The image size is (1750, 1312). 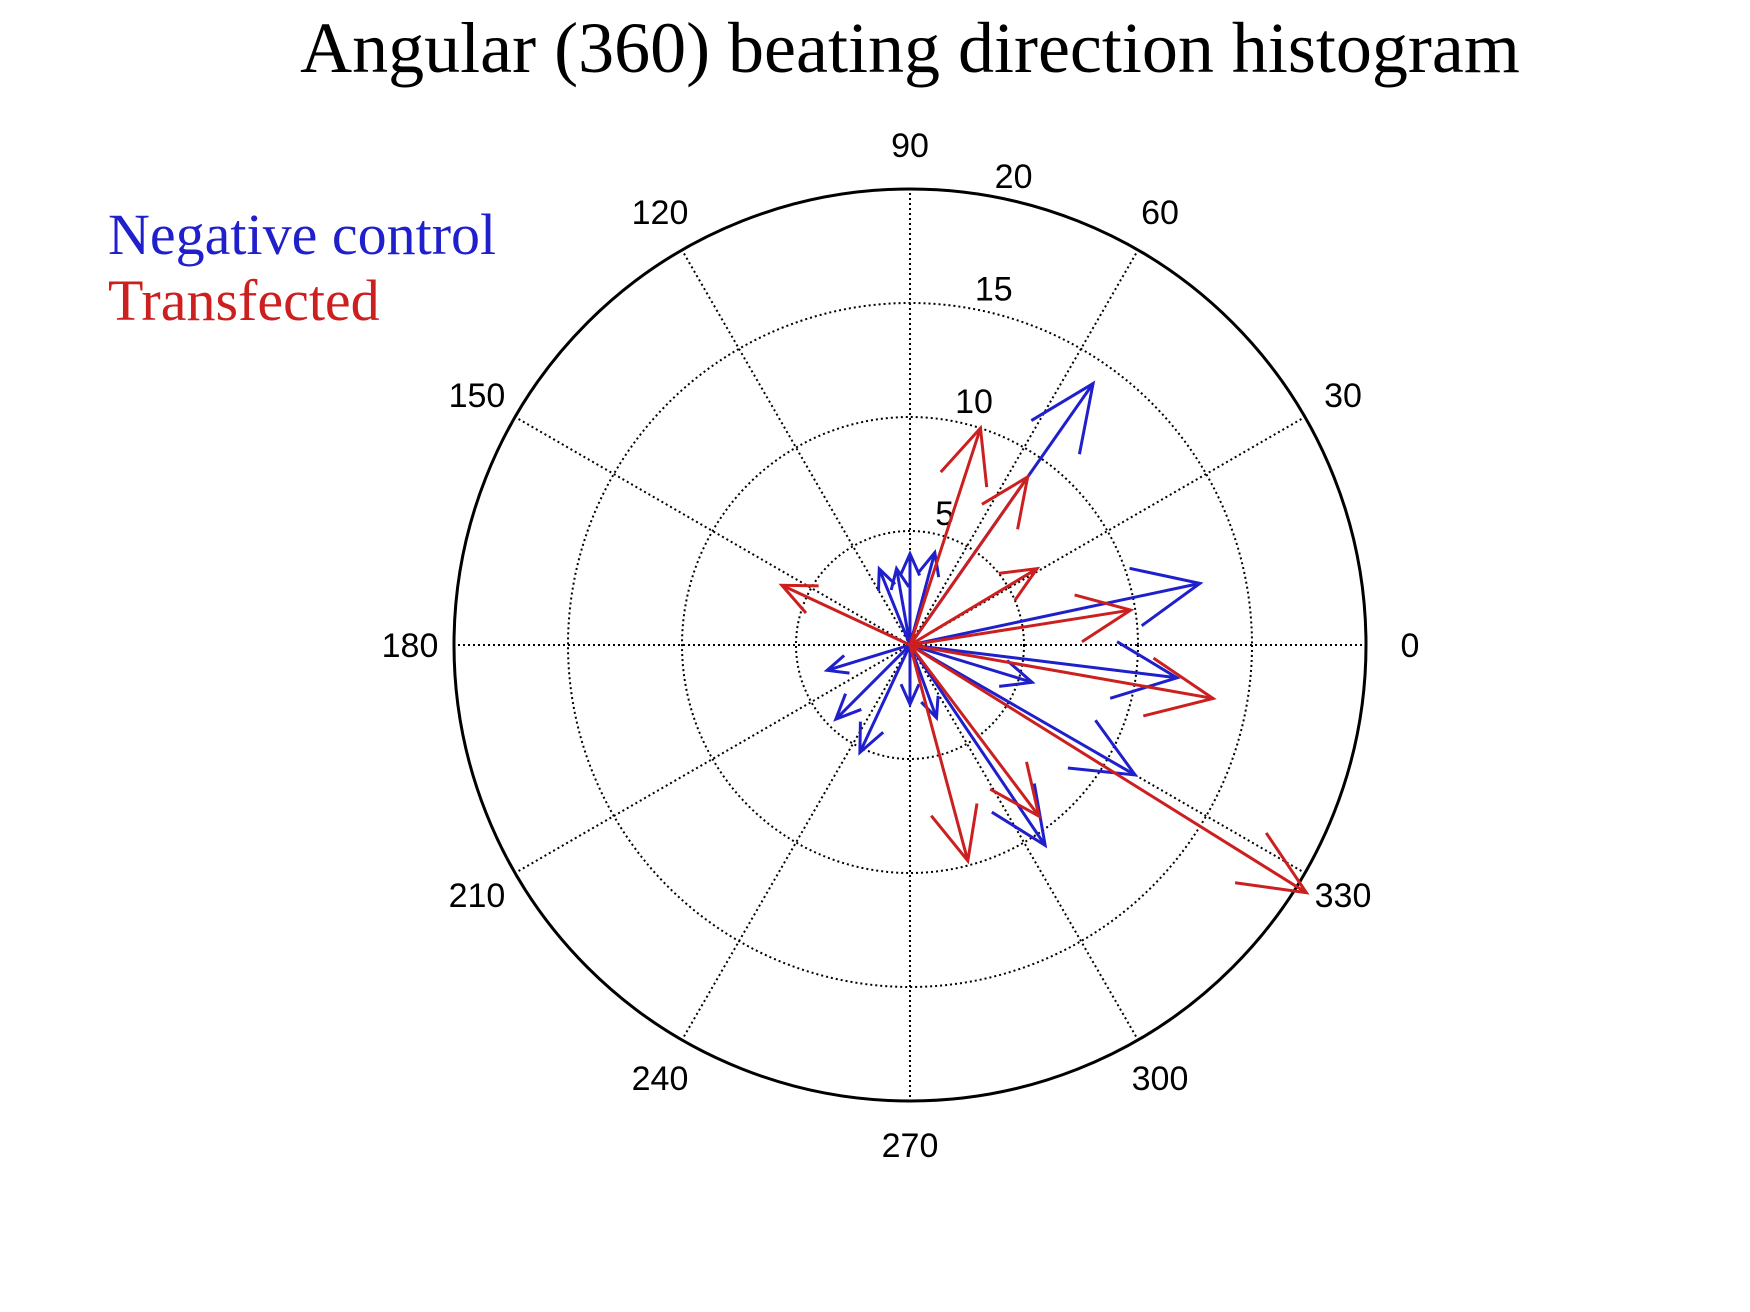 I want to click on angle-tick-label: 240, so click(x=660, y=1079).